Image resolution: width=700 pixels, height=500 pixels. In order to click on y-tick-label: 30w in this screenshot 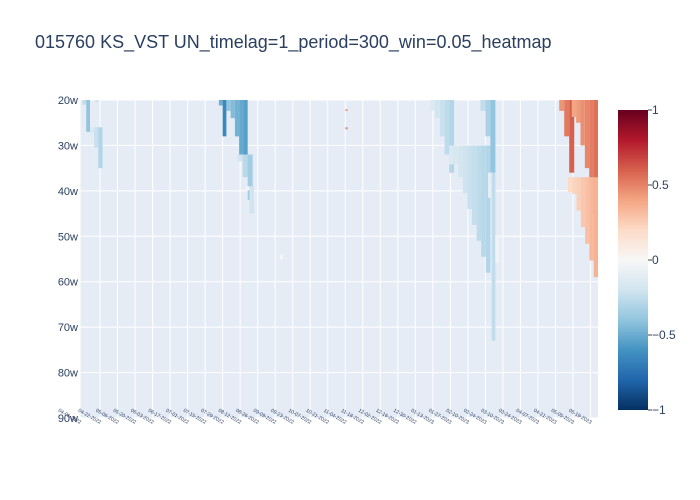, I will do `click(68, 146)`.